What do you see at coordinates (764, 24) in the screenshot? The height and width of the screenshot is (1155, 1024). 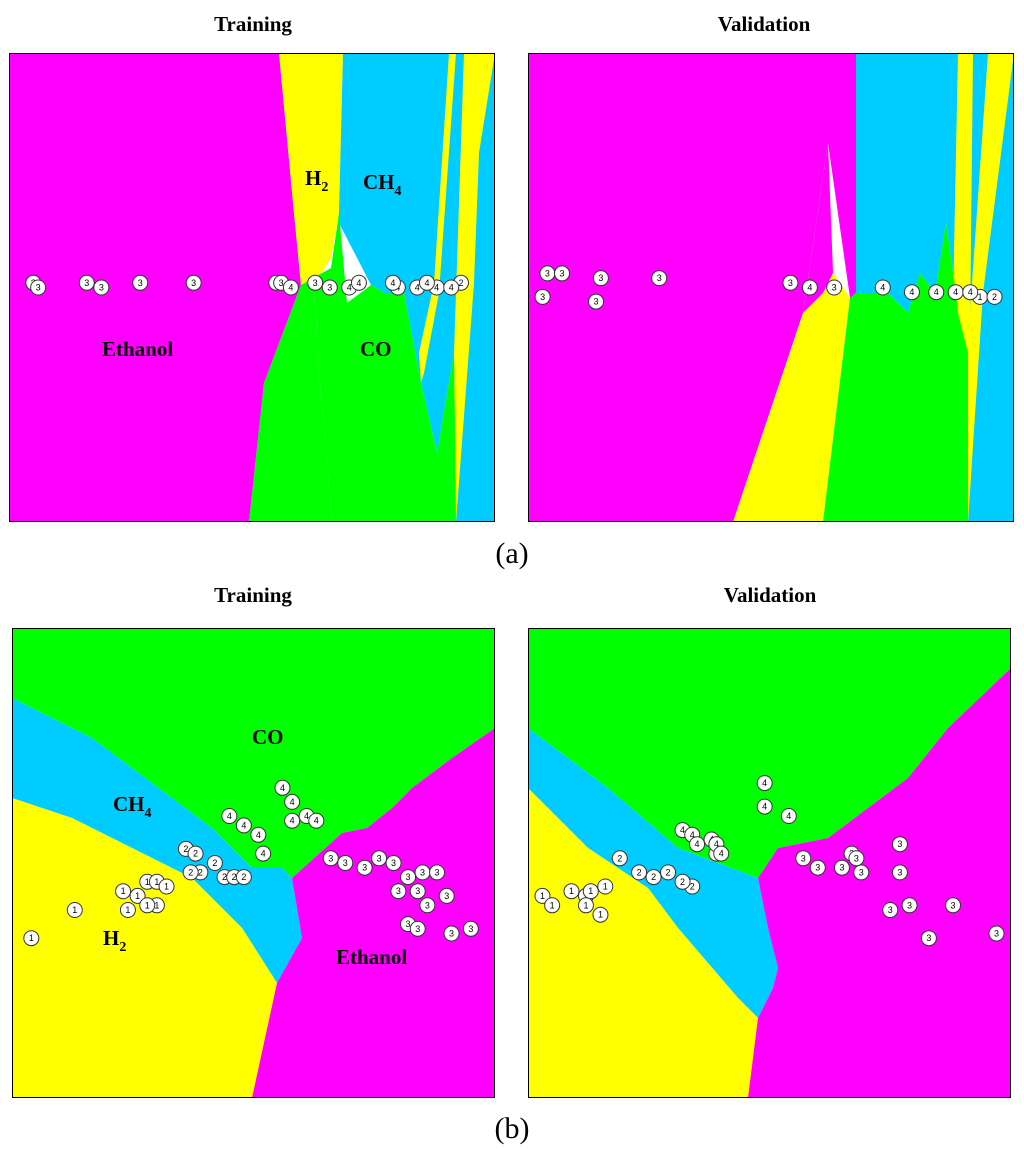 I see `panel-a-validation-title: Validation` at bounding box center [764, 24].